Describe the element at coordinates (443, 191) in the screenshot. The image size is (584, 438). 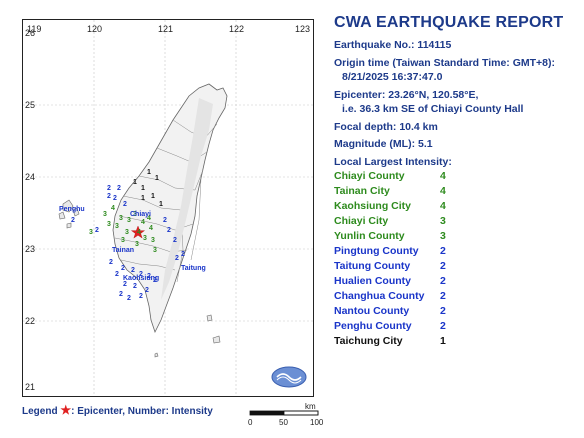
I see `intensity-level: 4` at that location.